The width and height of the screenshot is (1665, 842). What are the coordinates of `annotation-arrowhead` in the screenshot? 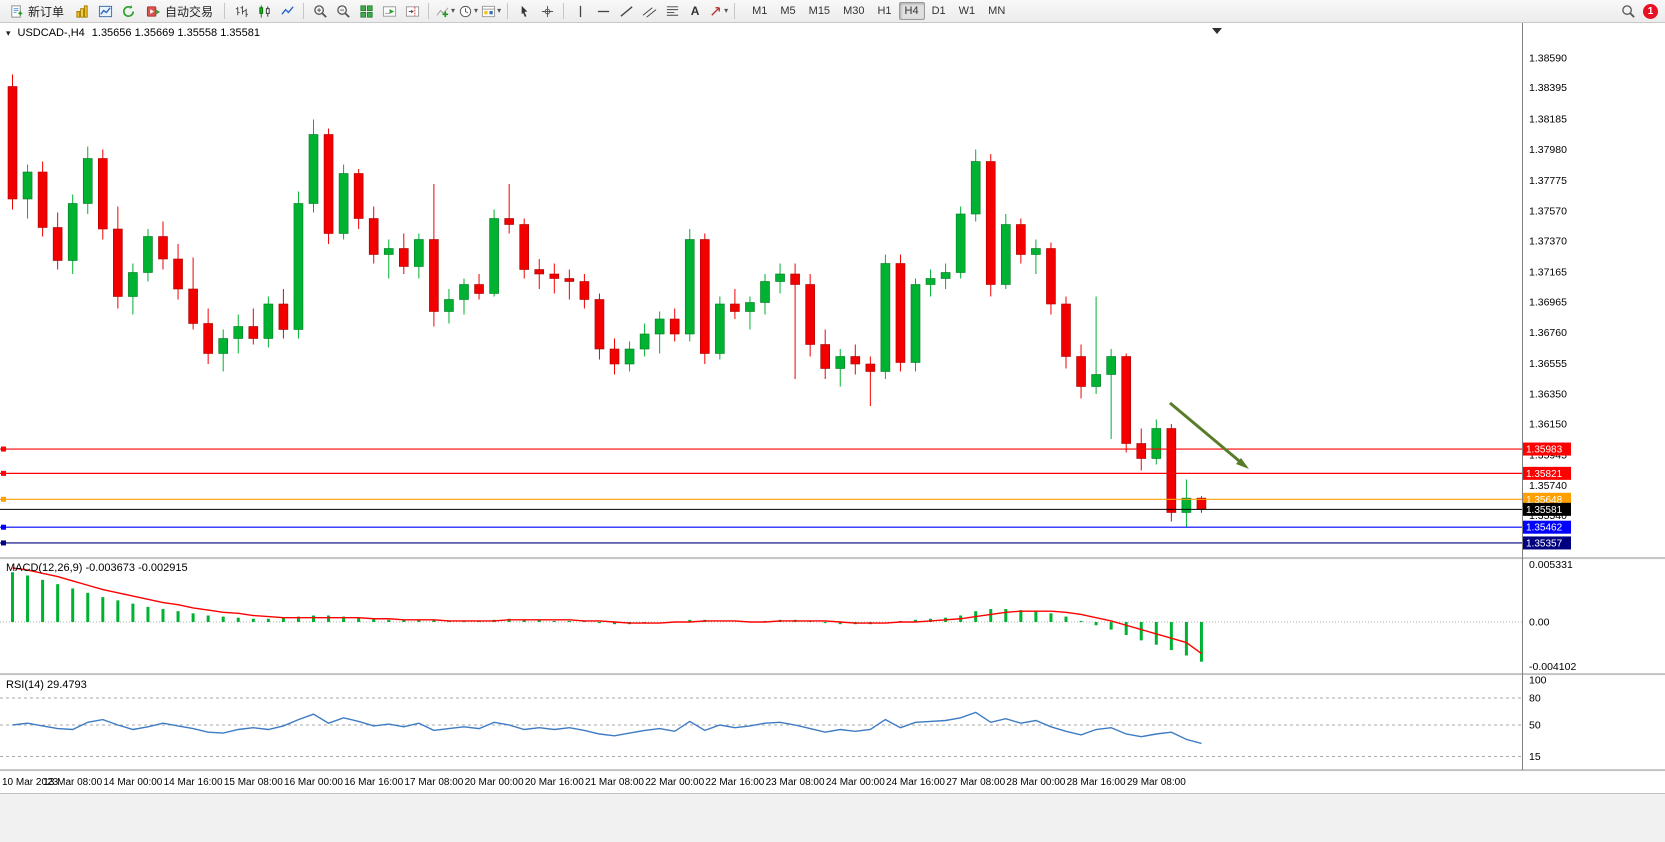 It's located at (1242, 463).